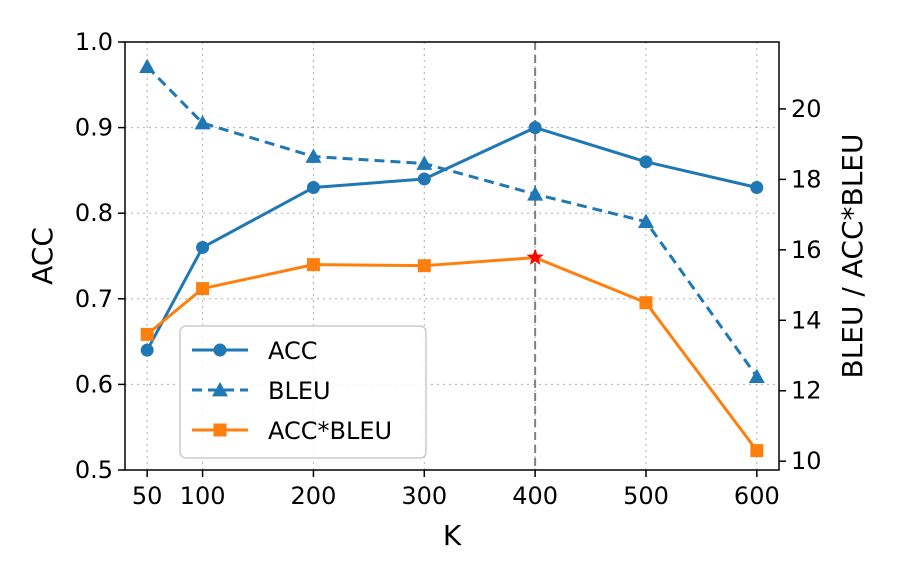 This screenshot has height=579, width=898. I want to click on y-axis-left-label: ACC, so click(42, 256).